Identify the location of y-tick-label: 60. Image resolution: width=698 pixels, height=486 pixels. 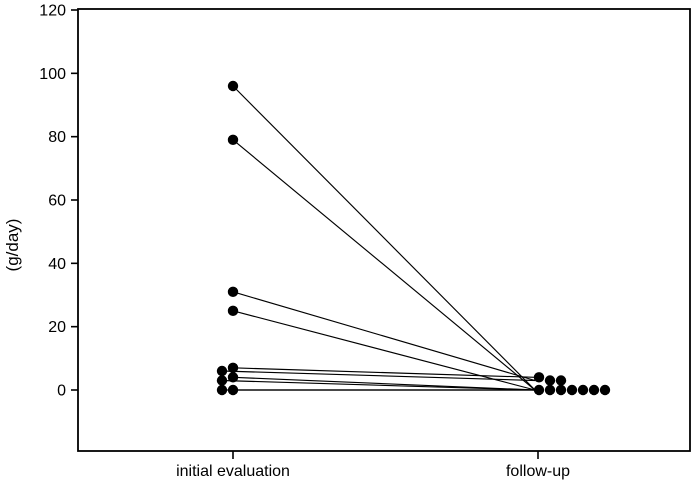
(57, 201).